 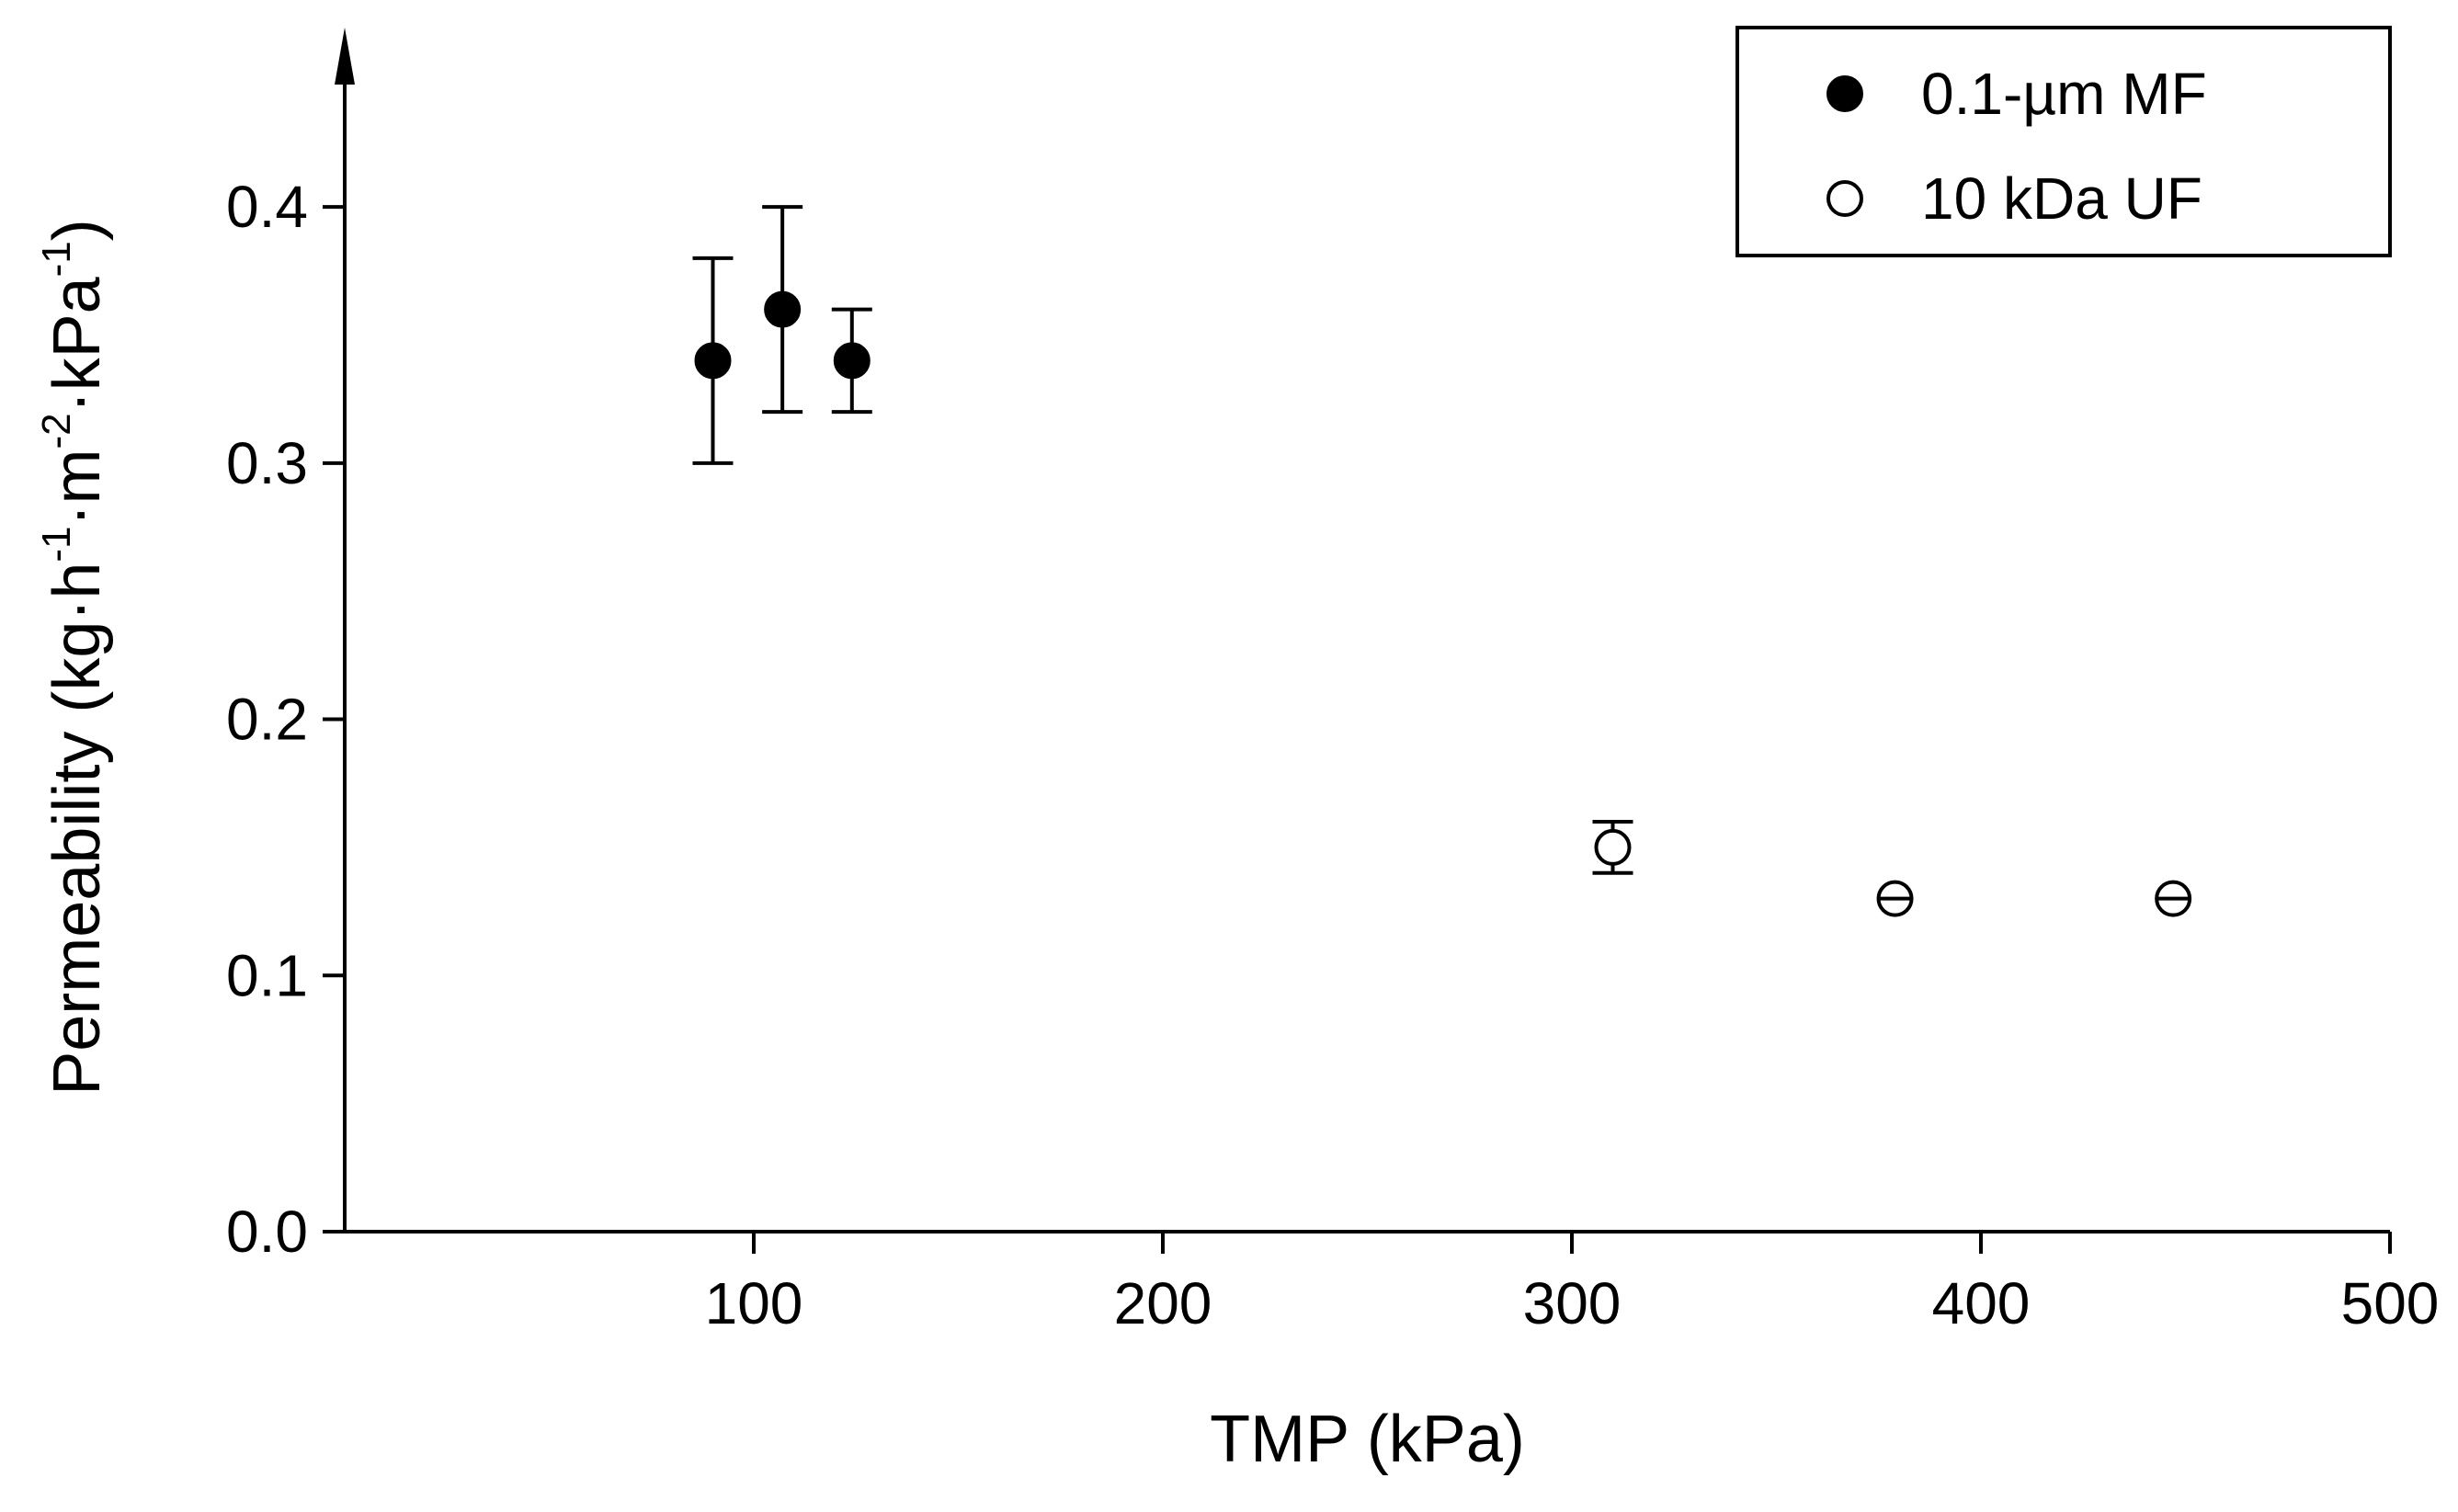 I want to click on y-axis-title: Permeability (kg·h-1·m-2·kPa-1), so click(x=74, y=657).